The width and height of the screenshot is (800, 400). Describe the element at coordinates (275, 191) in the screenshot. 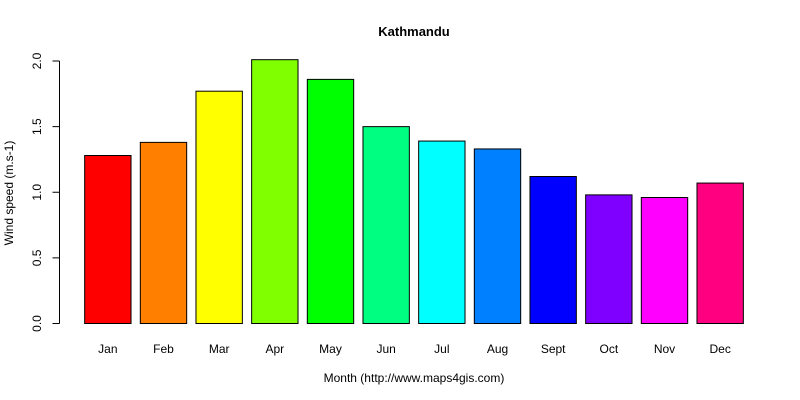

I see `bar-apr` at that location.